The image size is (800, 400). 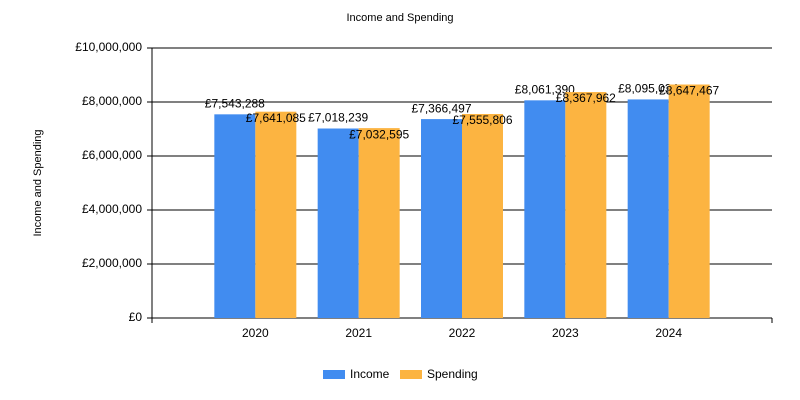 I want to click on y-axis-title: Income and Spending, so click(x=38, y=182).